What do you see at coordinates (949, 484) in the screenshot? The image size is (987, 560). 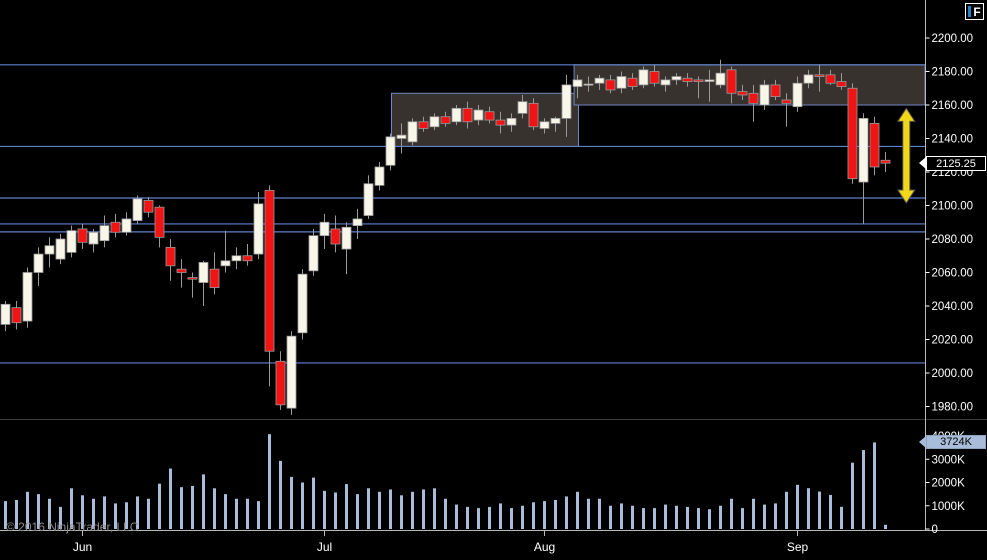 I see `volume-tick-label: 2000K` at bounding box center [949, 484].